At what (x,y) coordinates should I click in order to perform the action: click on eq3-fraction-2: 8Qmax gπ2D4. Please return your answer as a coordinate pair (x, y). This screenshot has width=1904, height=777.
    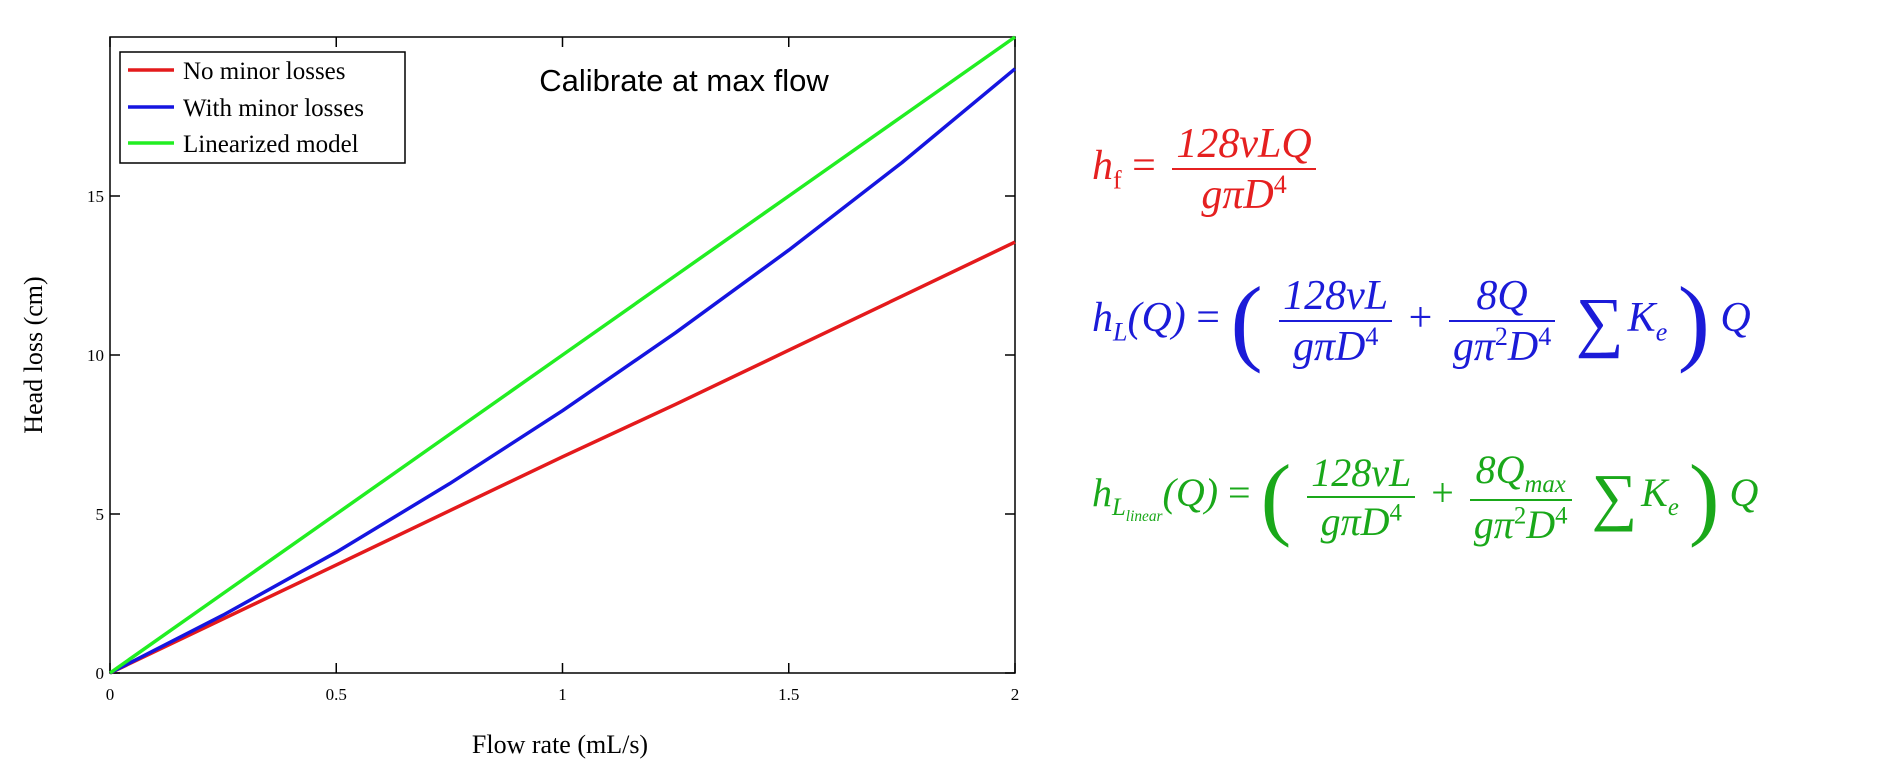
    Looking at the image, I should click on (1520, 497).